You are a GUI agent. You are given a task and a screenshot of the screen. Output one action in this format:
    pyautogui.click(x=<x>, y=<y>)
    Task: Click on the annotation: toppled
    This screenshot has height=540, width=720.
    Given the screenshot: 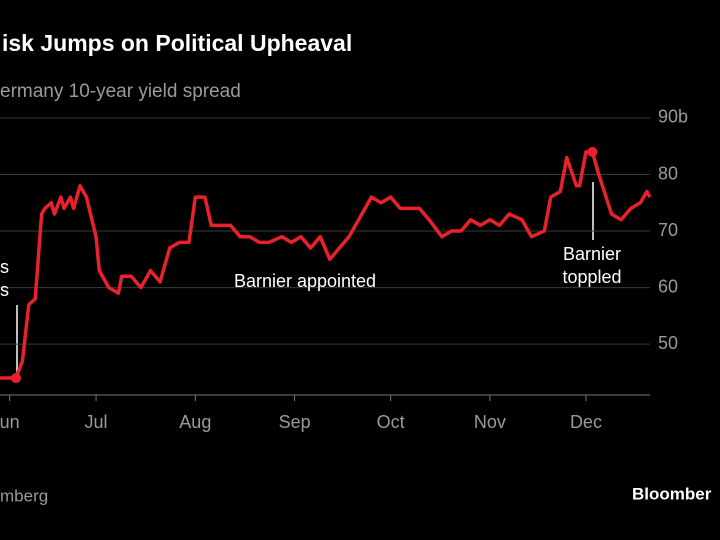 What is the action you would take?
    pyautogui.click(x=591, y=277)
    